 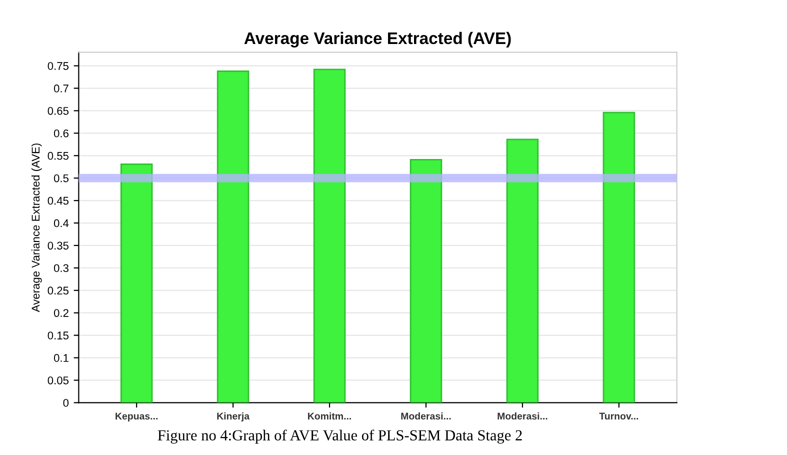 What do you see at coordinates (61, 133) in the screenshot?
I see `y-tick-label: 0.6` at bounding box center [61, 133].